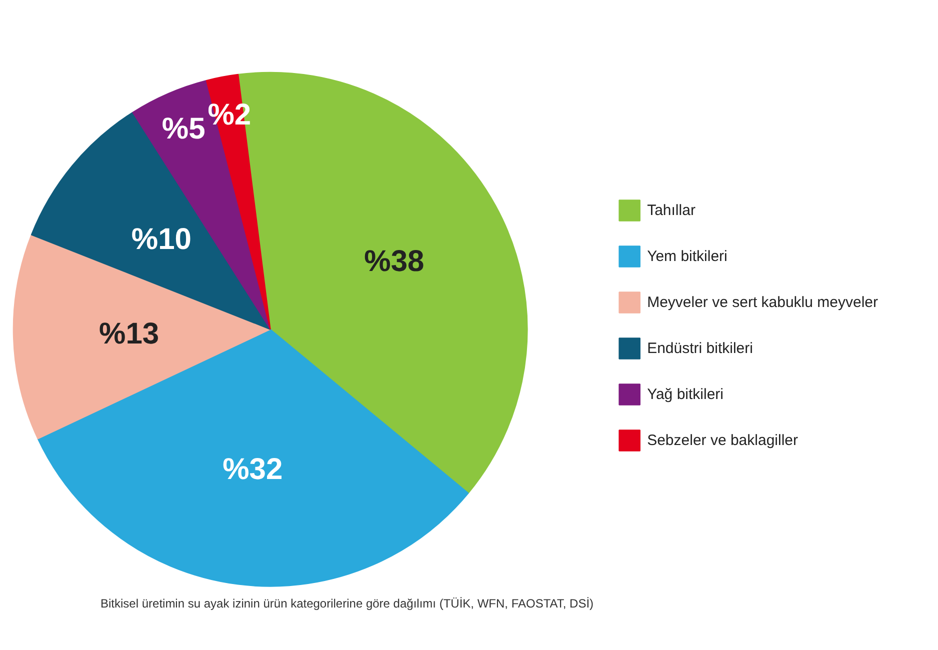  Describe the element at coordinates (671, 210) in the screenshot. I see `legend-label: Tahıllar` at that location.